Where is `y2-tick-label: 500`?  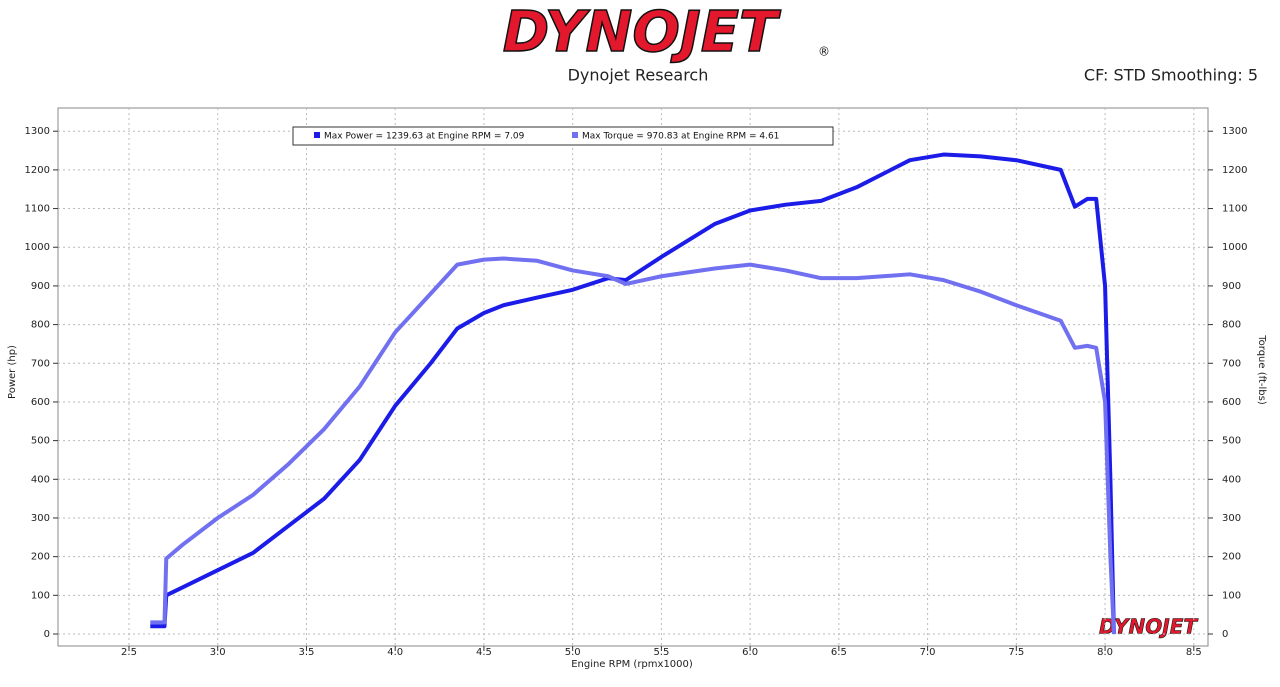
y2-tick-label: 500 is located at coordinates (1231, 441).